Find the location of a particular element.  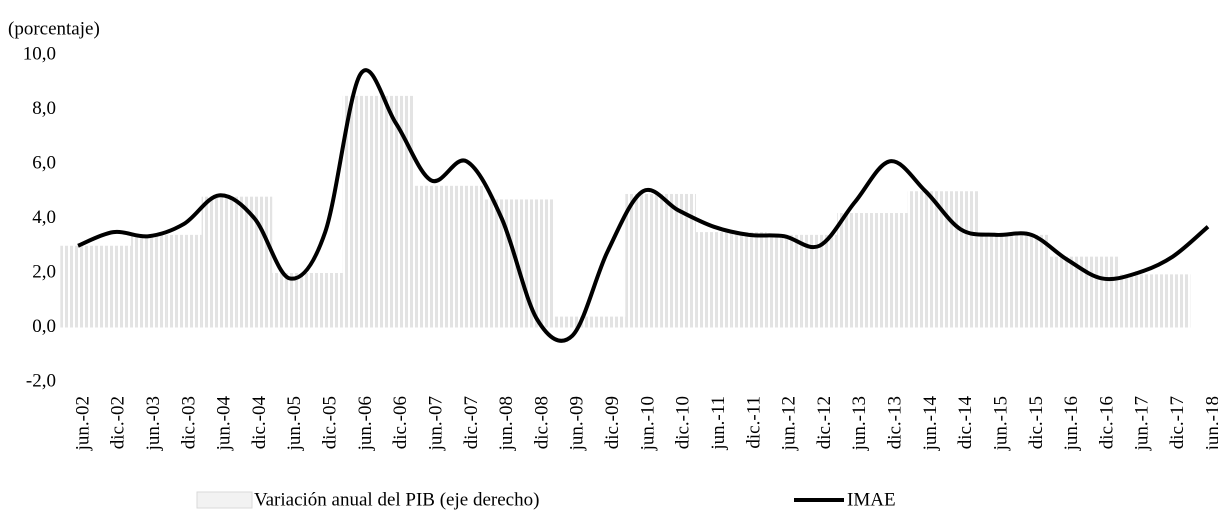

x-tick-label: jun.-05 is located at coordinates (294, 423).